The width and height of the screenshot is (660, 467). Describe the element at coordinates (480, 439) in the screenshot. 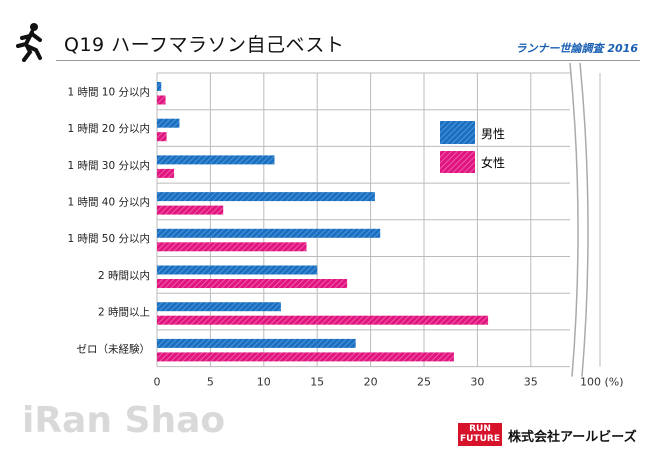

I see `badge-bottom: FUTURE` at that location.